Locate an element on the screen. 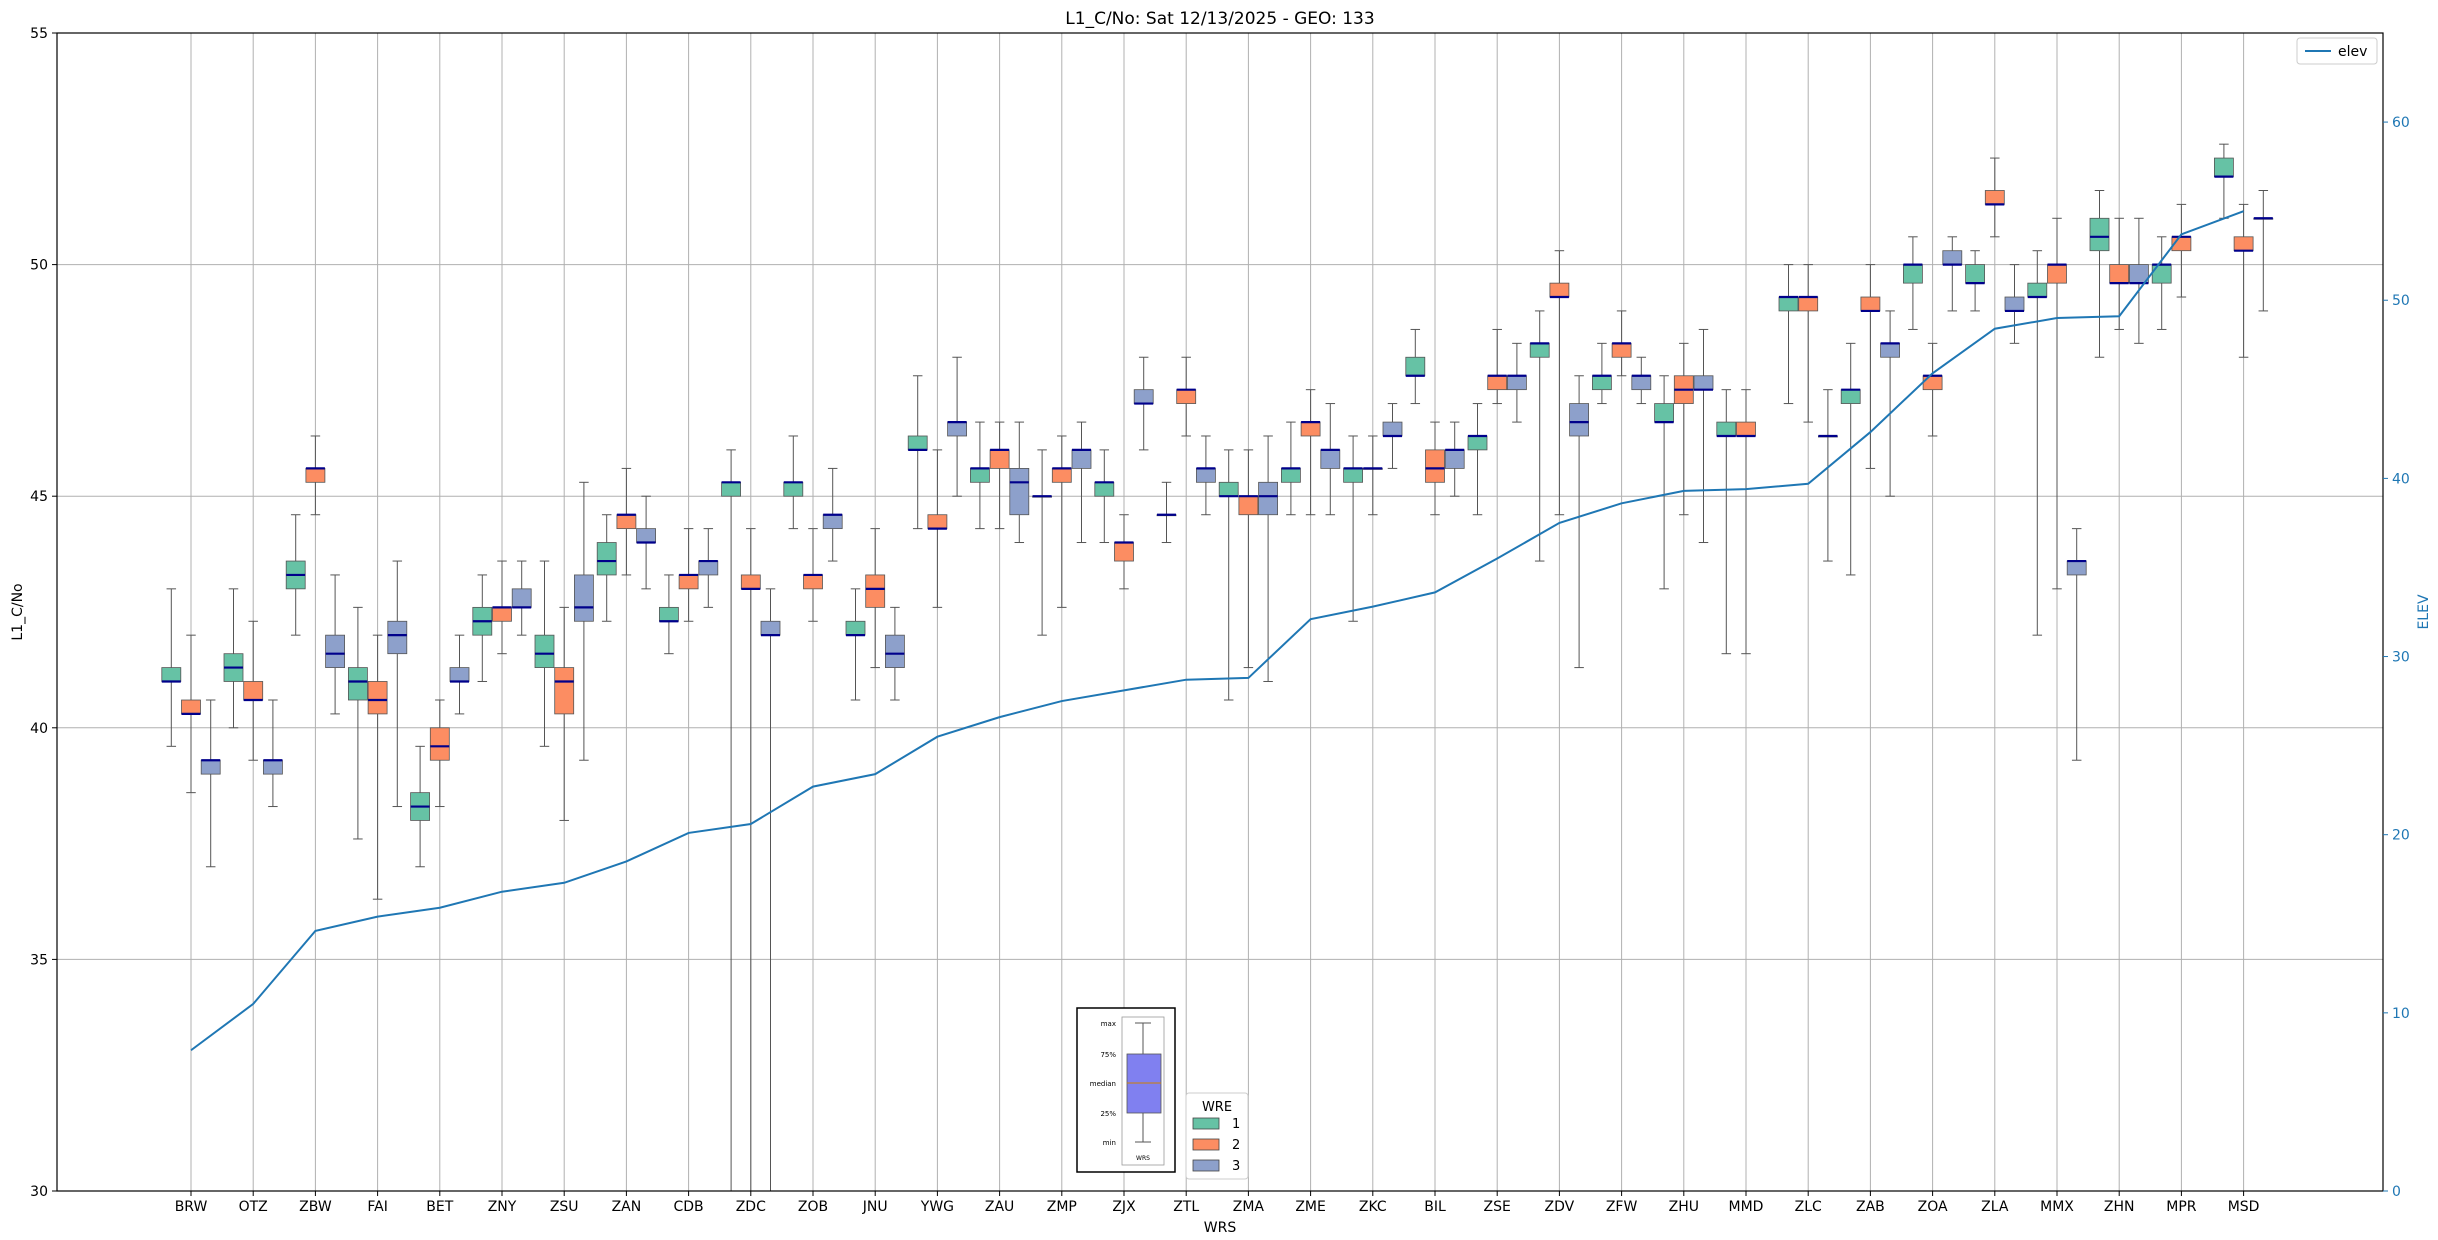  wre-legend-label-1: 1 is located at coordinates (1236, 1124).